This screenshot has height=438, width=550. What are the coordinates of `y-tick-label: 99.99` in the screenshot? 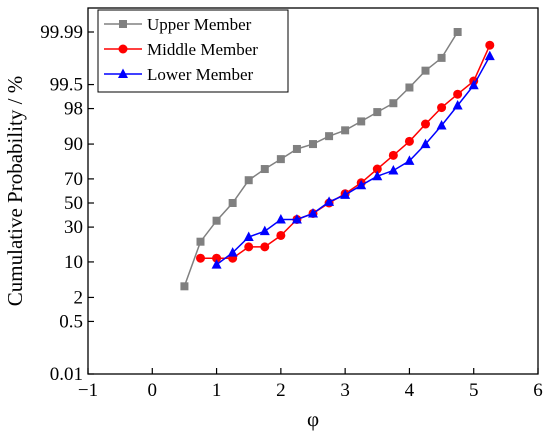 It's located at (61, 32).